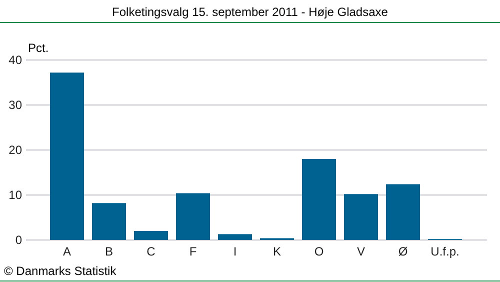 The width and height of the screenshot is (500, 282). I want to click on y-tick-label: 0, so click(18, 239).